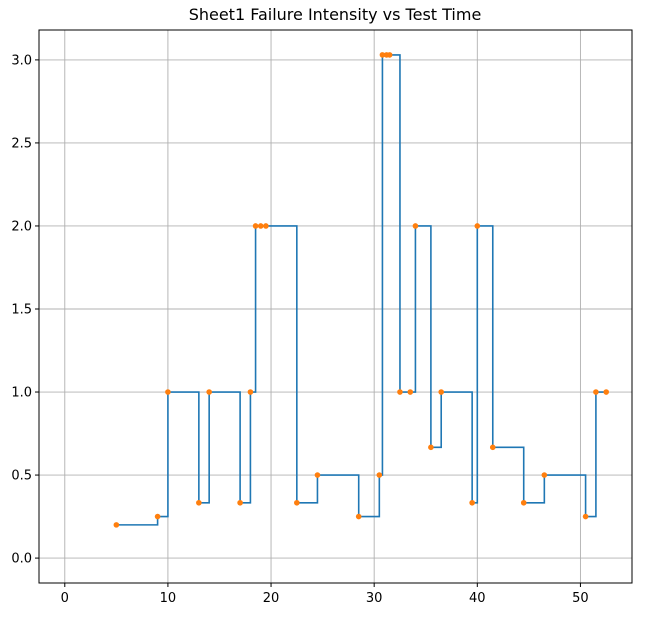  What do you see at coordinates (335, 14) in the screenshot?
I see `chart-title: Sheet1 Failure Intensity vs Test Time` at bounding box center [335, 14].